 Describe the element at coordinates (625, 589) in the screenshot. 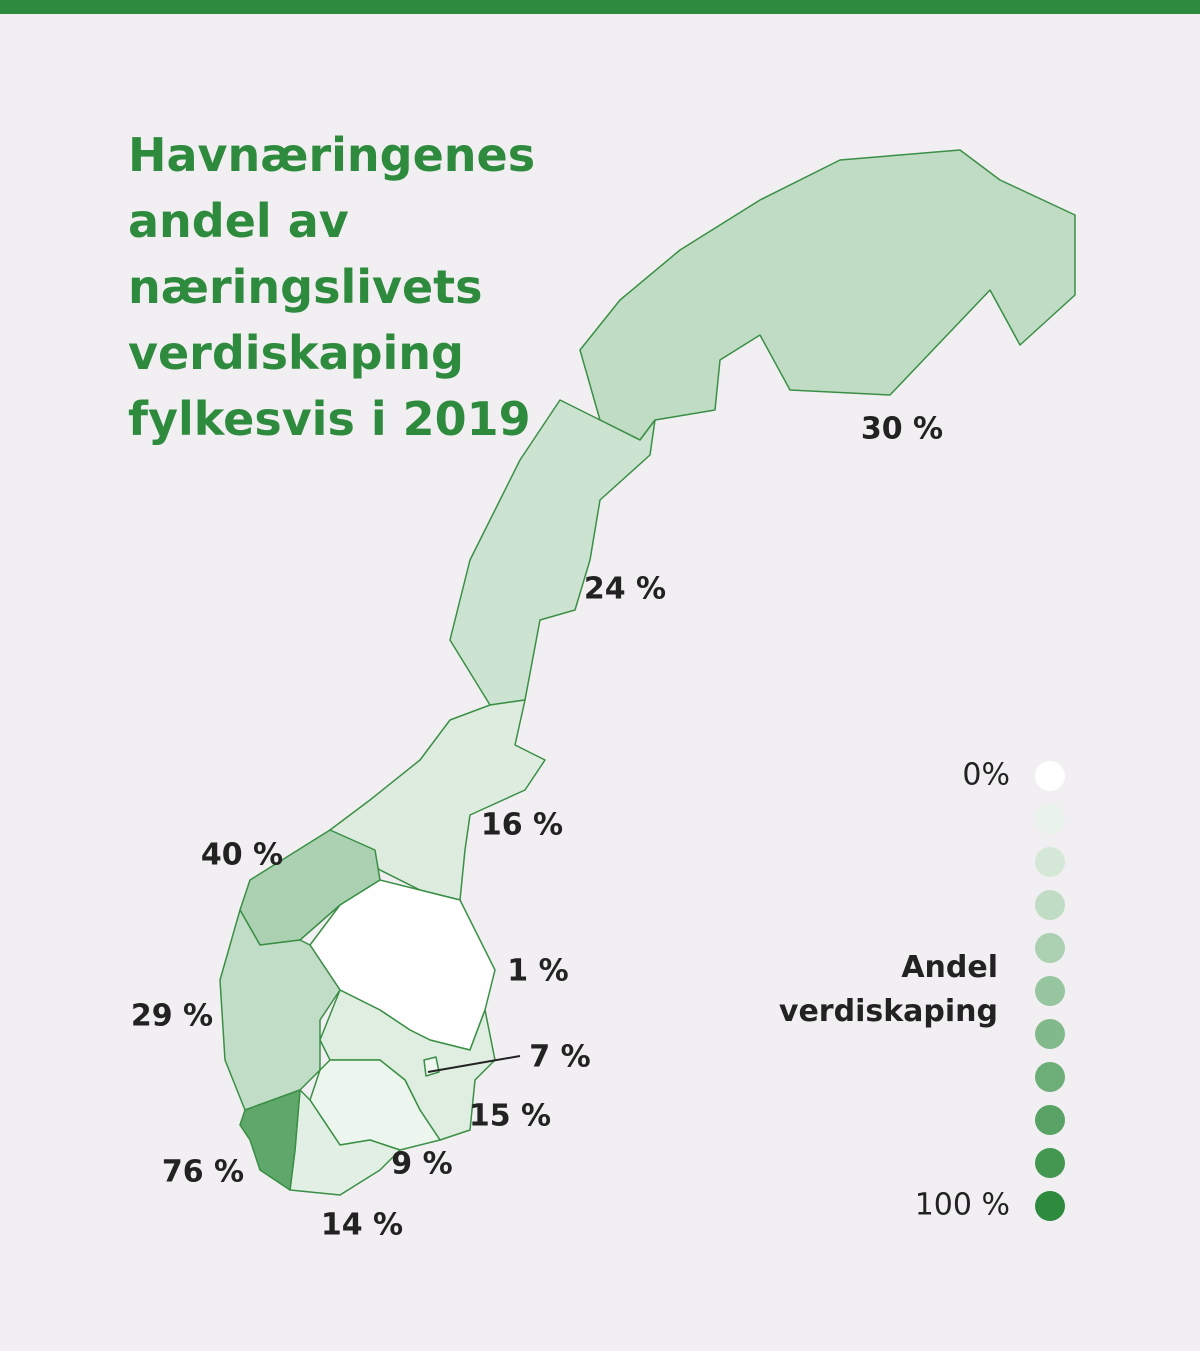

I see `region-label: 24 %` at that location.